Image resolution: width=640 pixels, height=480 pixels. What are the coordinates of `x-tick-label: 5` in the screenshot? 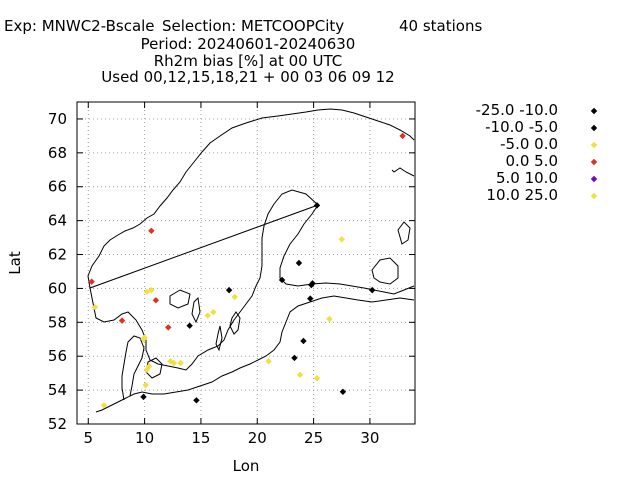 It's located at (88, 438).